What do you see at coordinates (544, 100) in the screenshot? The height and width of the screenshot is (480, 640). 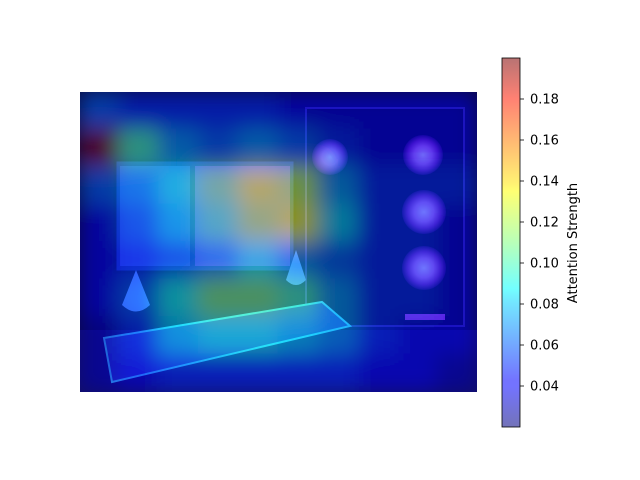 I see `colorbar-tick-label: 0.18` at bounding box center [544, 100].